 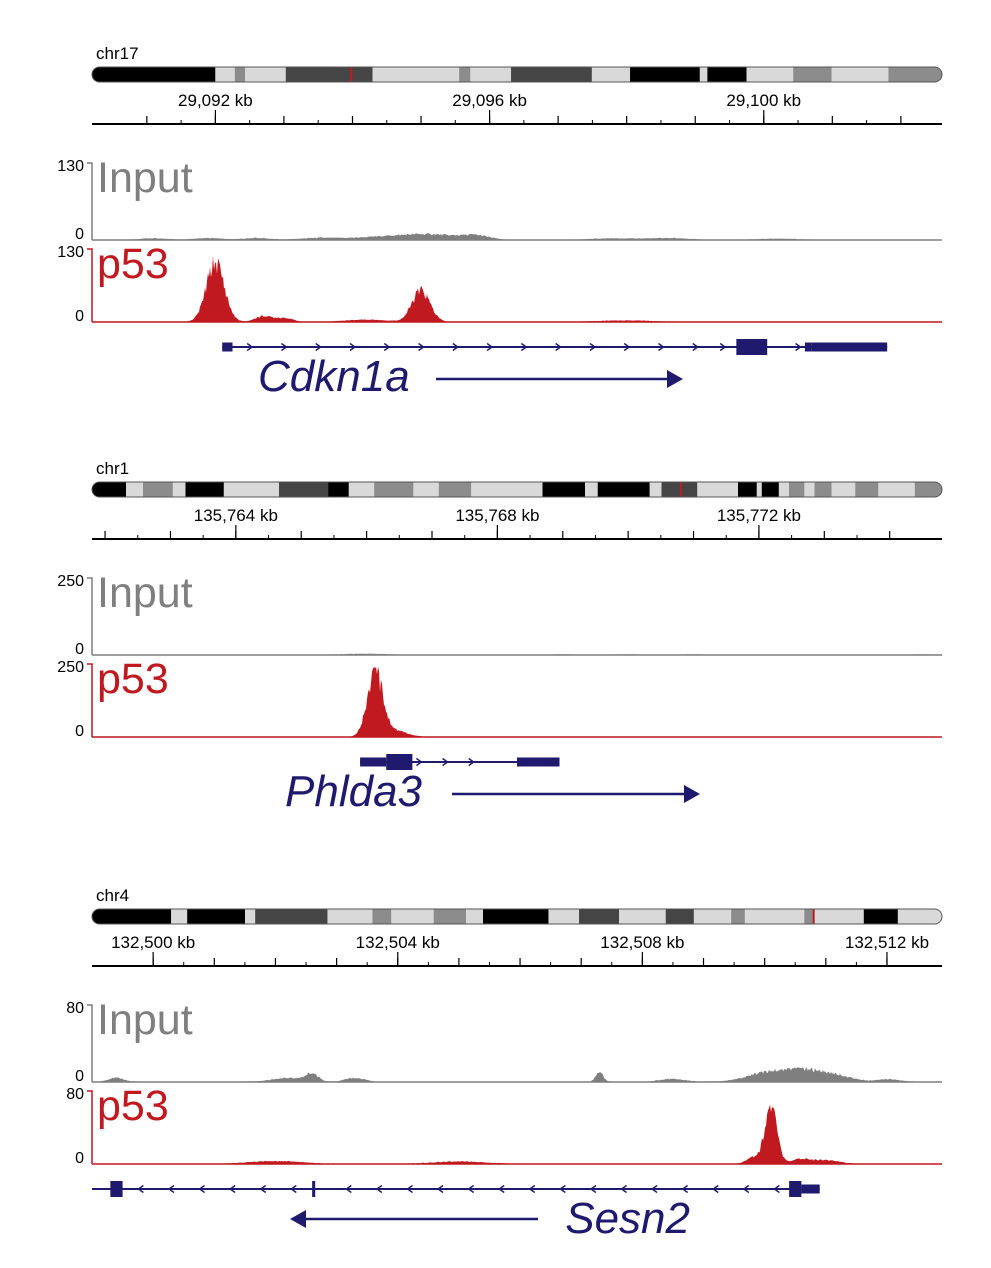 I want to click on tick-label-3: 132,512 kb, so click(x=887, y=942).